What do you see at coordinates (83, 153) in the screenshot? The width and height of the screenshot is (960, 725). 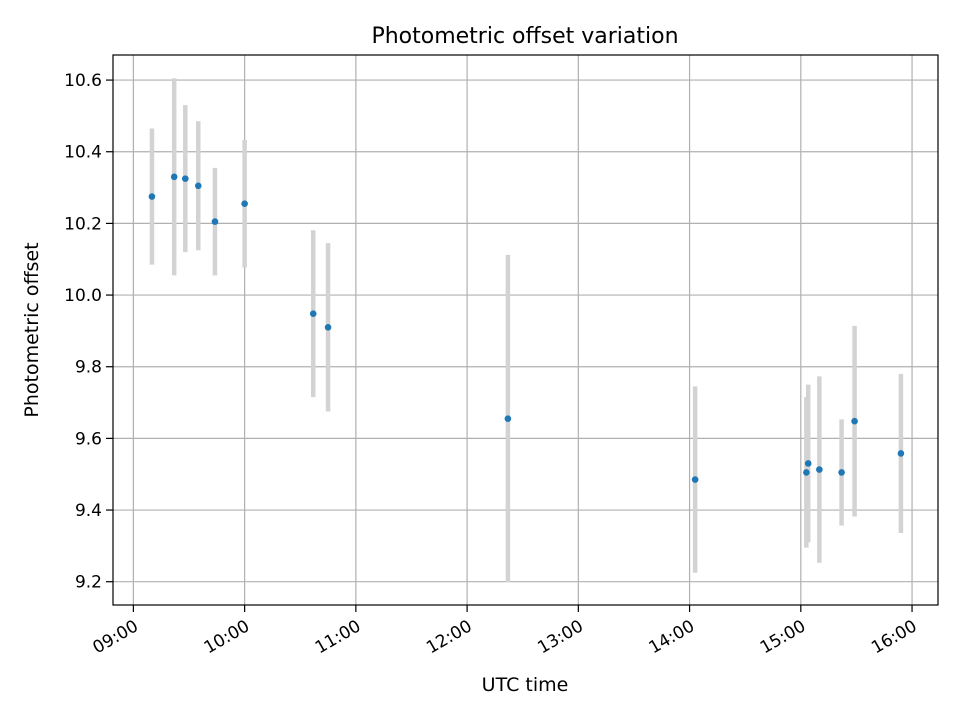 I see `y-tick-label: 10.4` at bounding box center [83, 153].